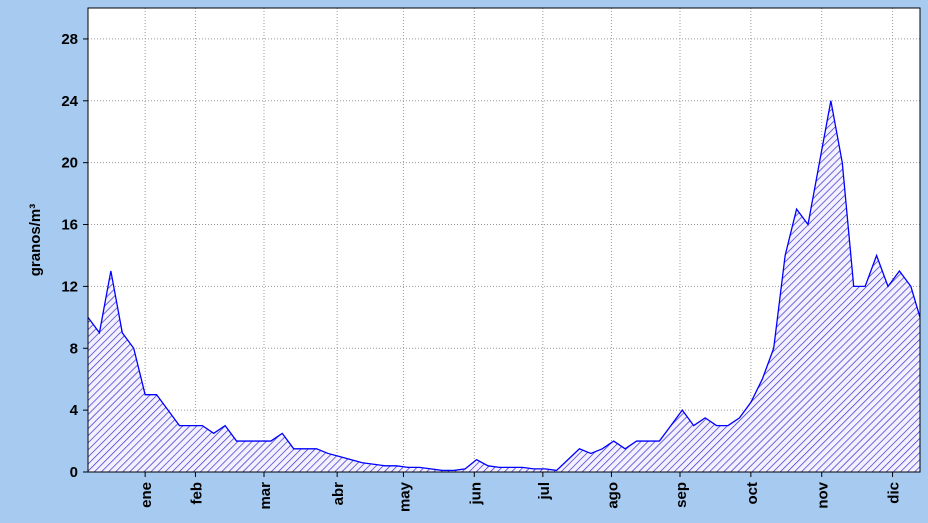  I want to click on x-tick-label: sep, so click(681, 495).